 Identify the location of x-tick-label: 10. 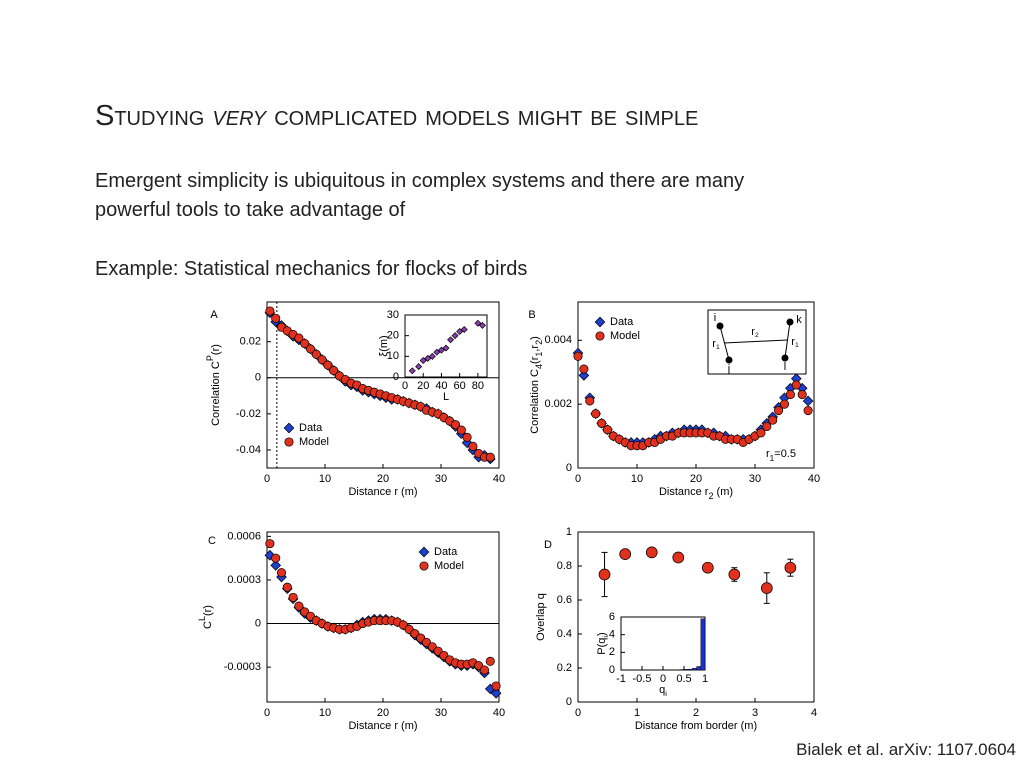
(325, 479).